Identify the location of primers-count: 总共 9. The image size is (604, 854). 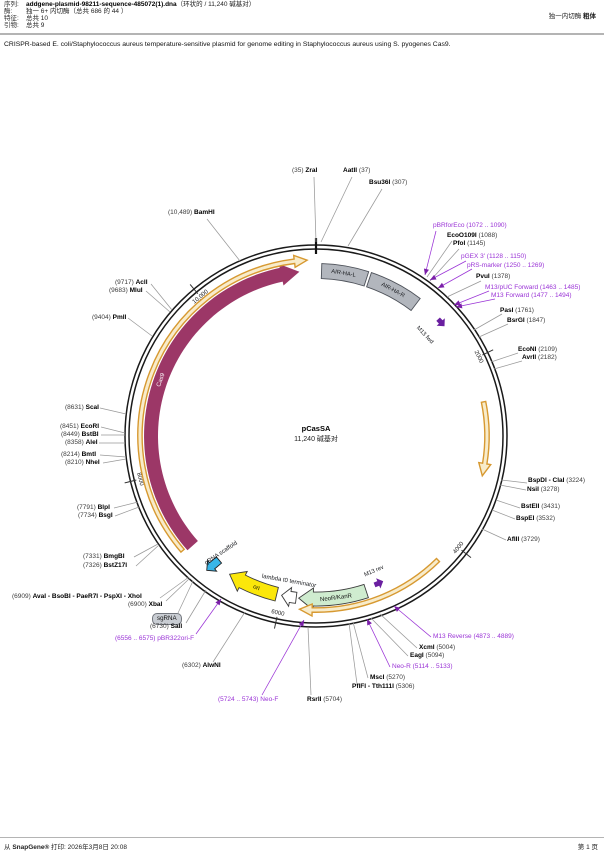
(35, 25).